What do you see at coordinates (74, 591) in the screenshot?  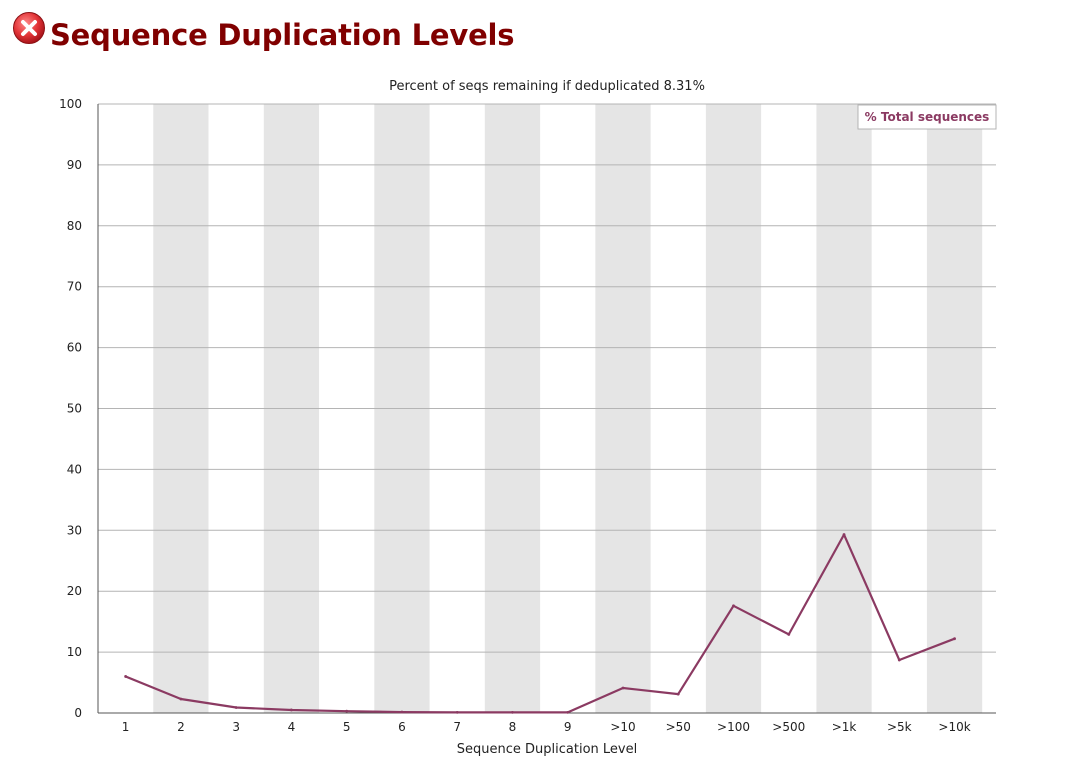 I see `y-tick-label: 20` at bounding box center [74, 591].